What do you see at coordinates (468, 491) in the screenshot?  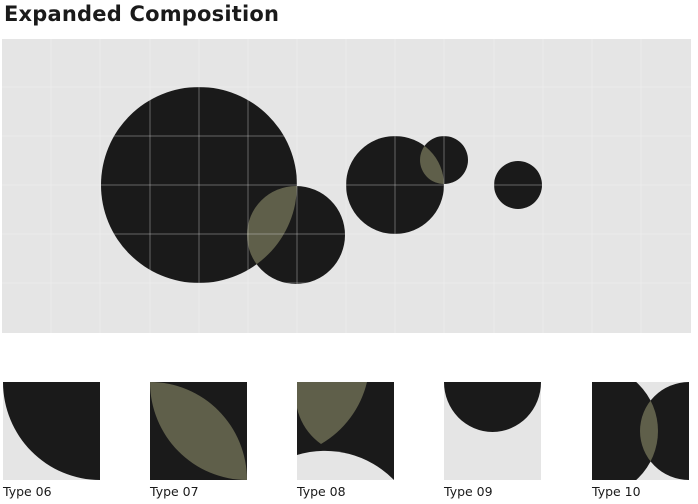 I see `tile-label-type-09: Type 09` at bounding box center [468, 491].